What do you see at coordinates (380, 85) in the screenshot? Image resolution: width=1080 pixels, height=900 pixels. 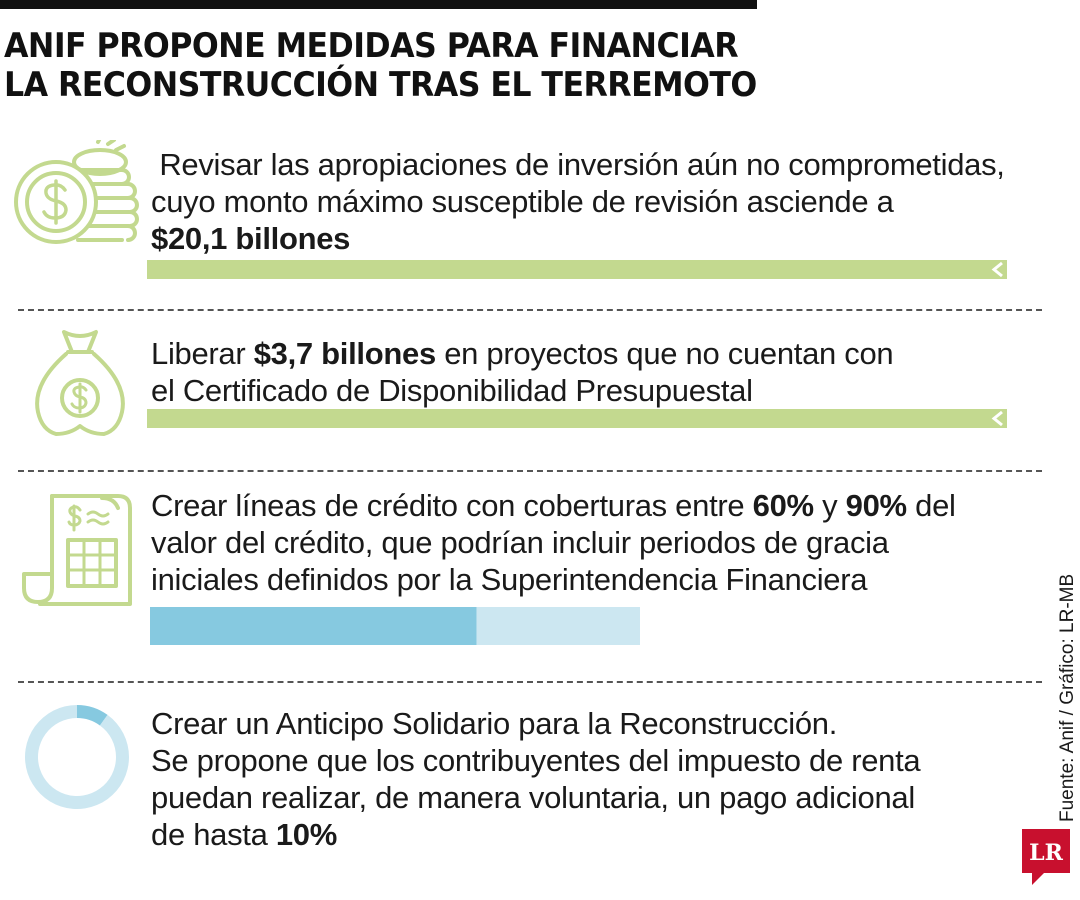 I see `title-line-2: LA RECONSTRUCCIÓN TRAS EL TERREMOTO` at bounding box center [380, 85].